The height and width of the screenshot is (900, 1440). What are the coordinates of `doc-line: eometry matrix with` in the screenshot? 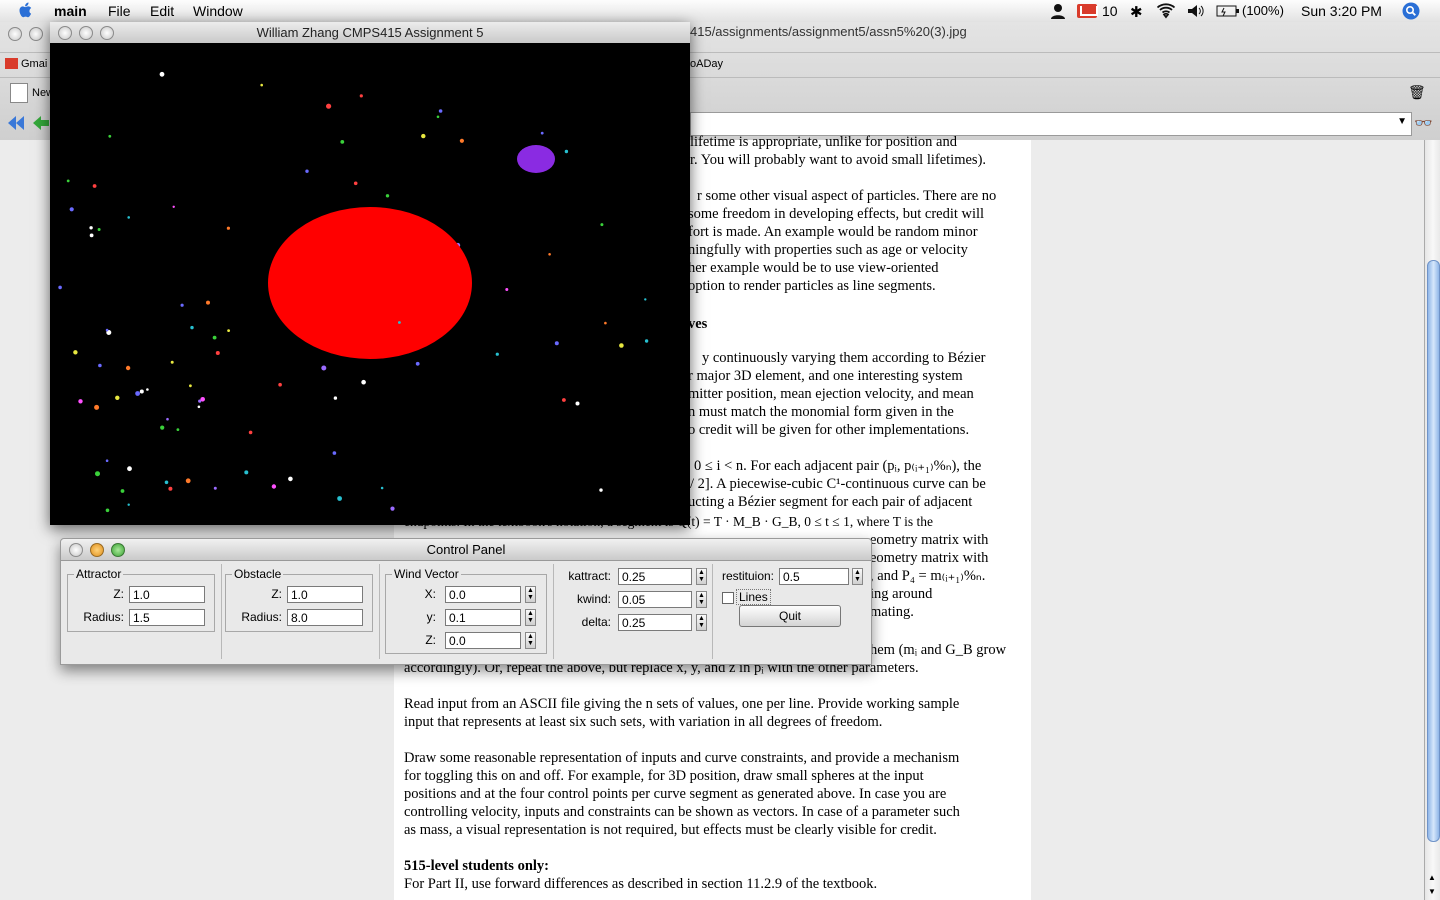 It's located at (929, 540).